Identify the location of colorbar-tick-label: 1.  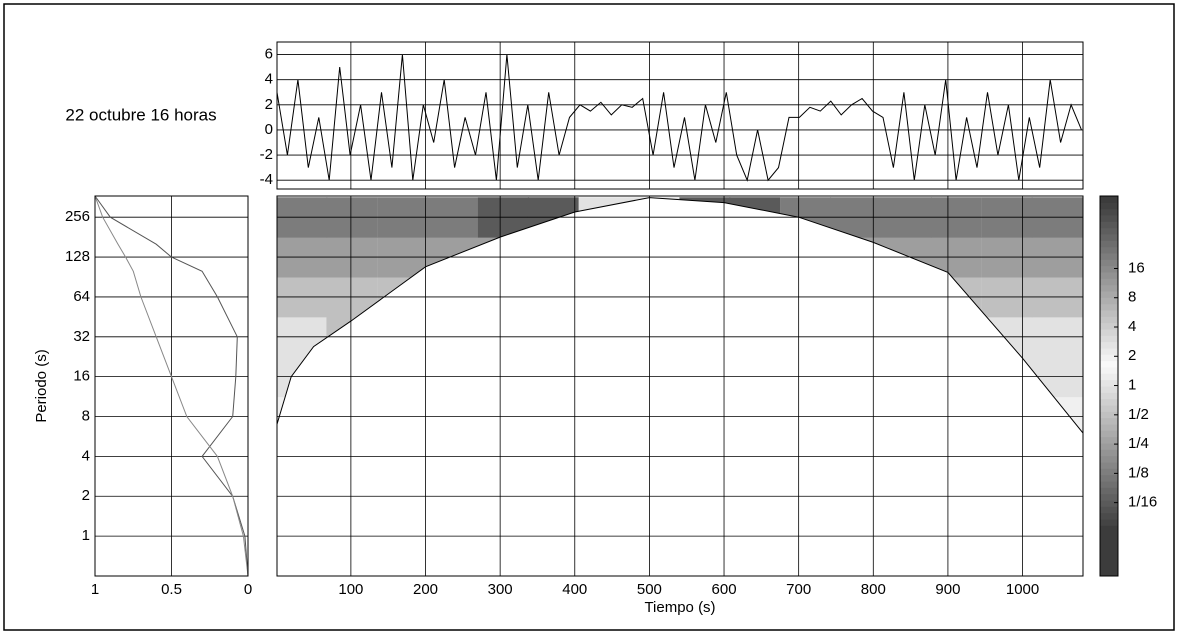
(1132, 385).